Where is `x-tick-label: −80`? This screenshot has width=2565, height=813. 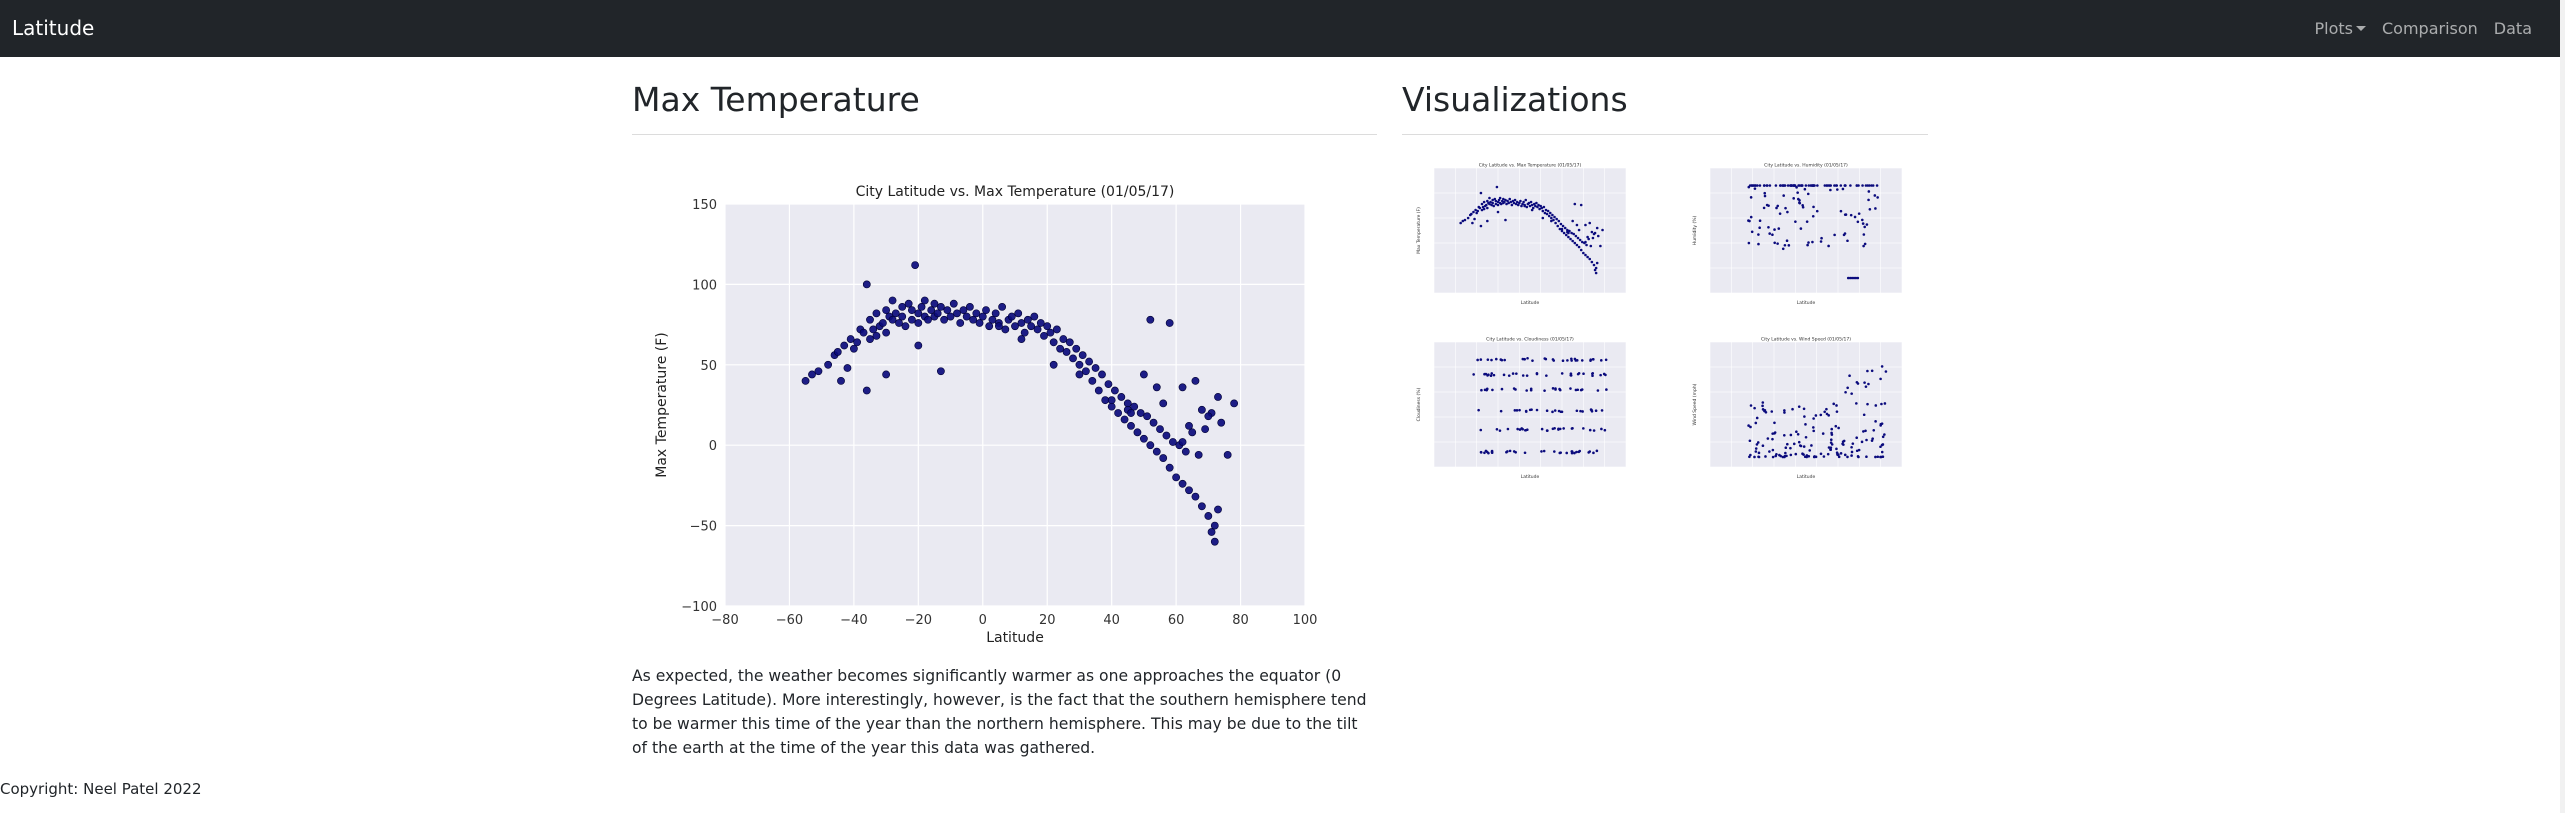
x-tick-label: −80 is located at coordinates (724, 620).